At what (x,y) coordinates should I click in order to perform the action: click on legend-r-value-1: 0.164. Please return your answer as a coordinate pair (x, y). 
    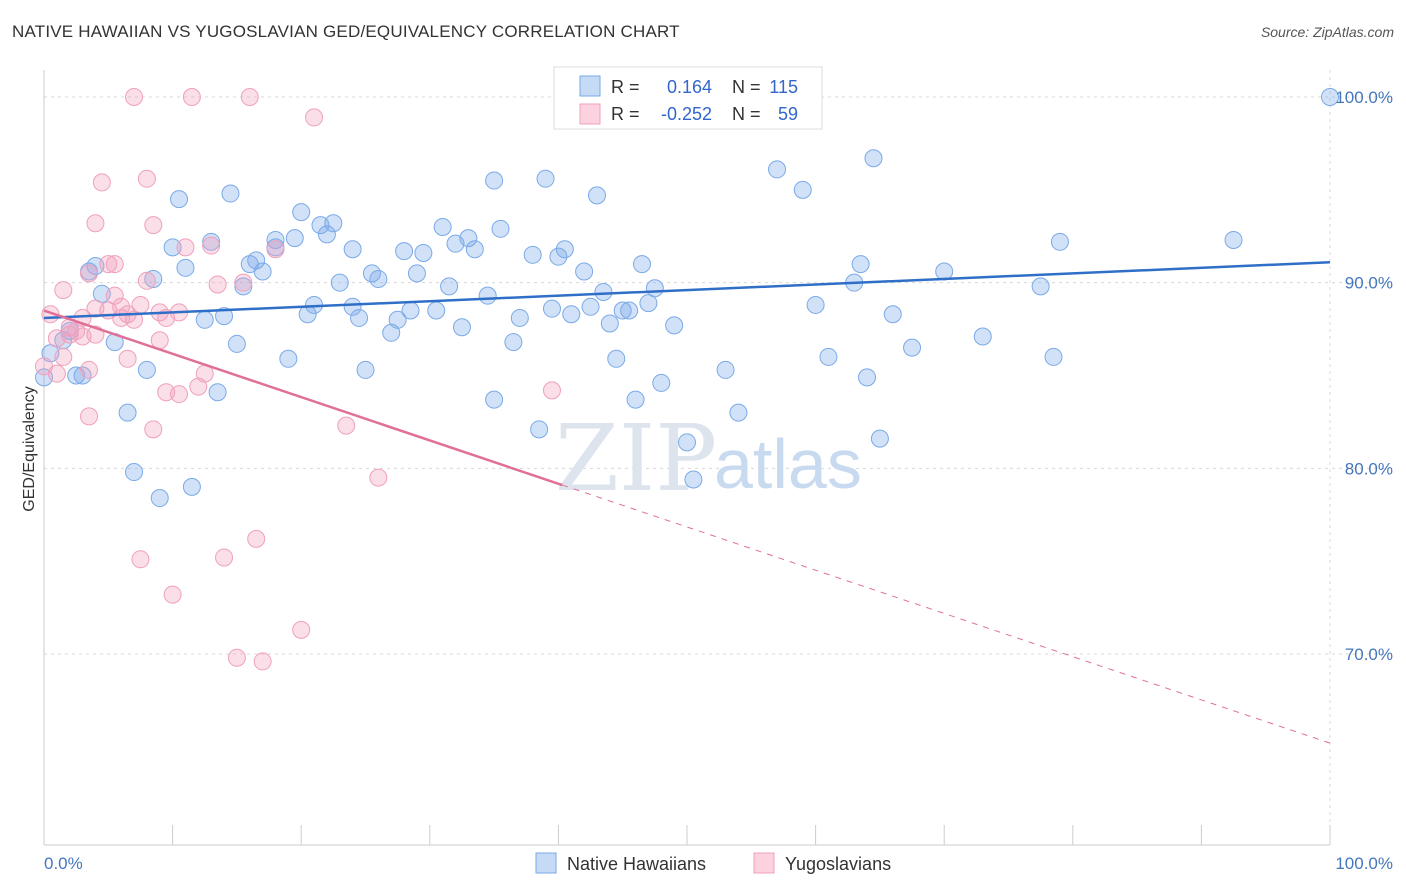
    Looking at the image, I should click on (689, 87).